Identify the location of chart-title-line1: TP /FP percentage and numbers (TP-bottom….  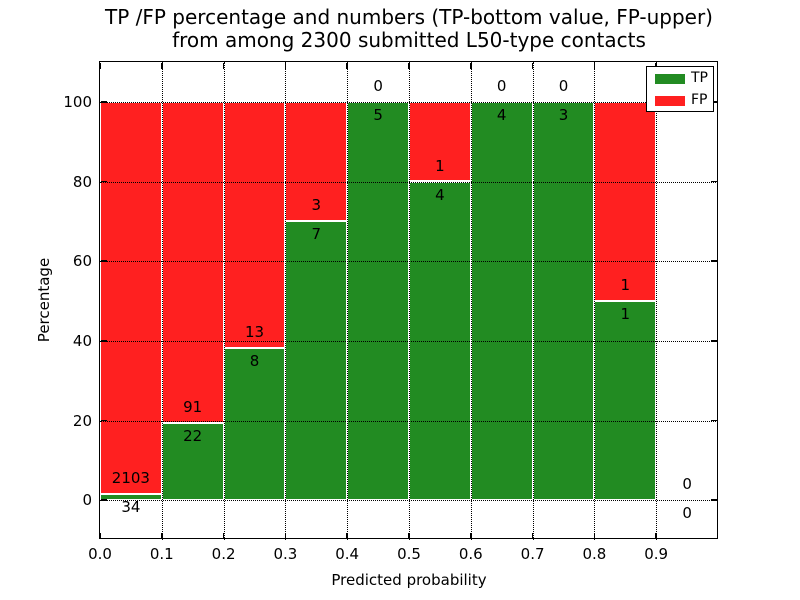
(409, 17).